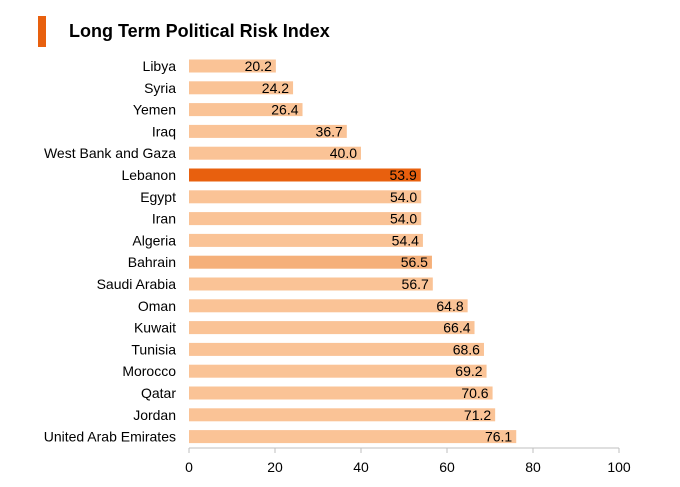  What do you see at coordinates (533, 467) in the screenshot?
I see `x-tick-label-80: 80` at bounding box center [533, 467].